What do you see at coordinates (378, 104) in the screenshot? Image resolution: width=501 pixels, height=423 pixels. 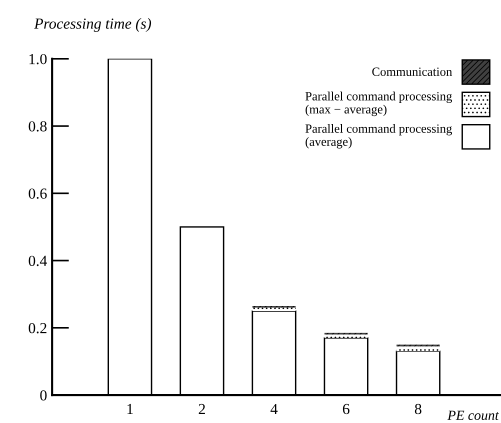 I see `legend-label: Parallel command processing (max − average)` at bounding box center [378, 104].